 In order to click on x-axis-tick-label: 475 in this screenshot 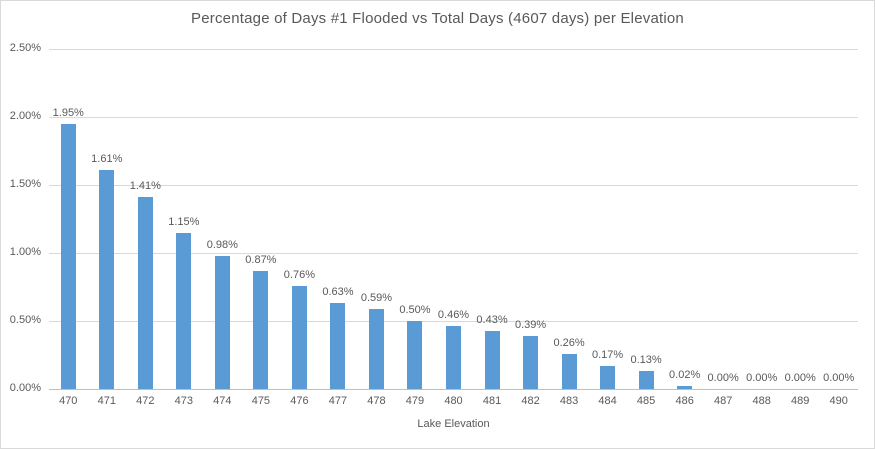, I will do `click(261, 401)`.